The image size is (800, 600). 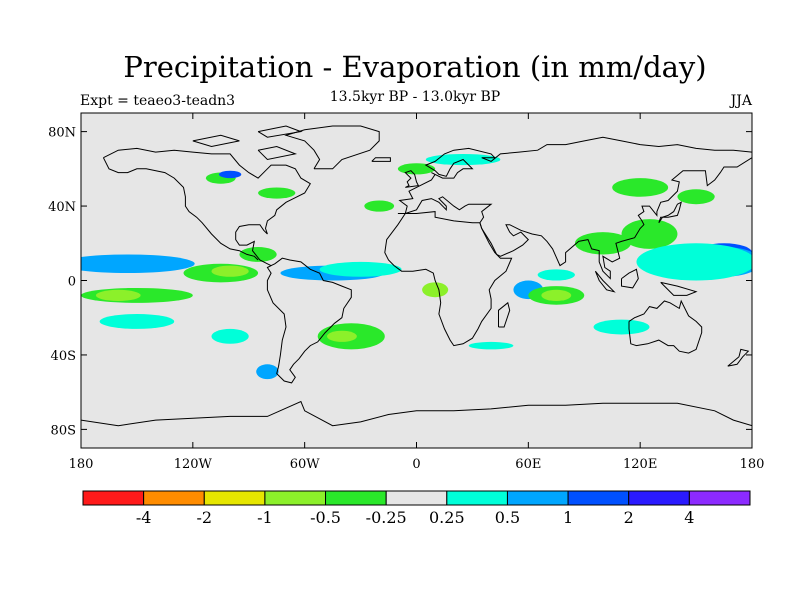 What do you see at coordinates (158, 101) in the screenshot?
I see `experiment-label: Expt = teaeo3-teadn3` at bounding box center [158, 101].